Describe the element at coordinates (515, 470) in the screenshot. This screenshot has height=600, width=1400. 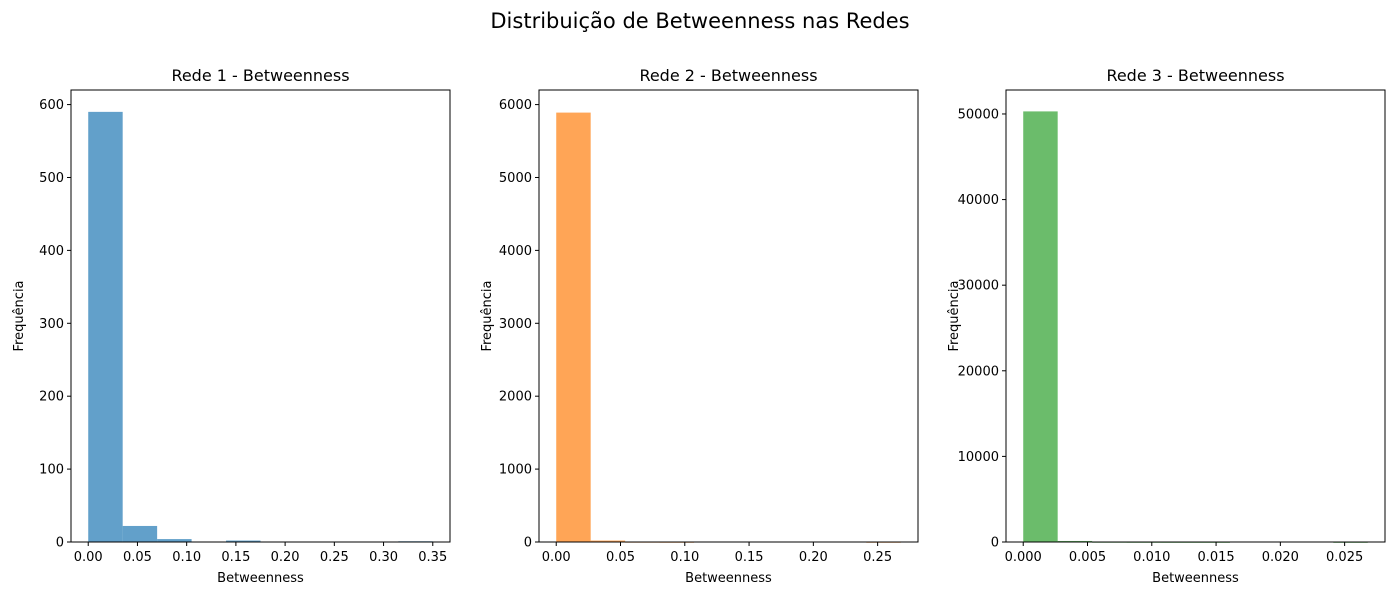
I see `y-tick-label: 1000` at that location.